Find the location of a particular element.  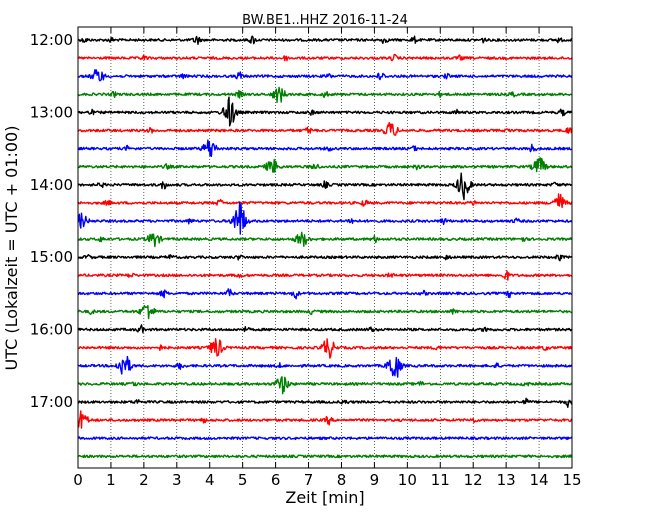

x-tick-labels: 0 1 2 3 4 5 6 7 8 9 10 11 12 13 14 15 is located at coordinates (327, 480).